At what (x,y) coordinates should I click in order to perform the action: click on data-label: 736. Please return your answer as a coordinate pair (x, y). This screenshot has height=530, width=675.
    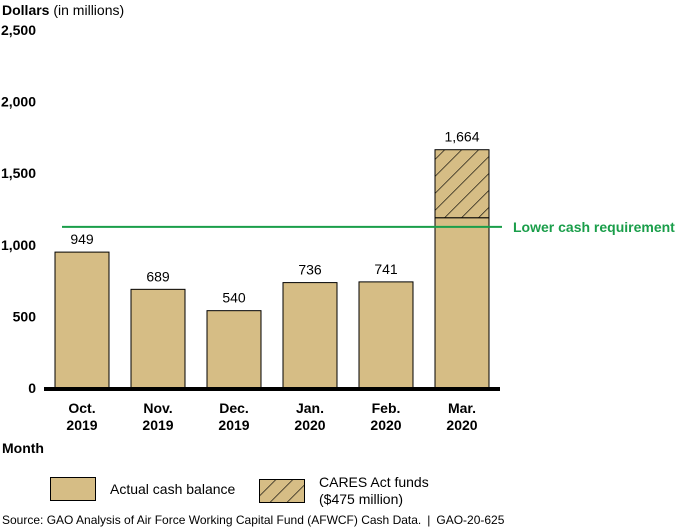
    Looking at the image, I should click on (310, 270).